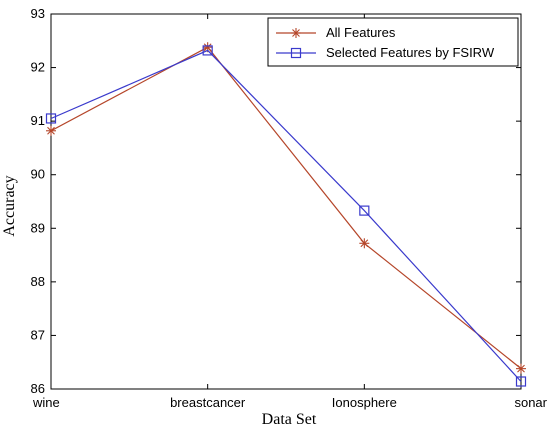 Image resolution: width=550 pixels, height=429 pixels. I want to click on legend-box, so click(393, 42).